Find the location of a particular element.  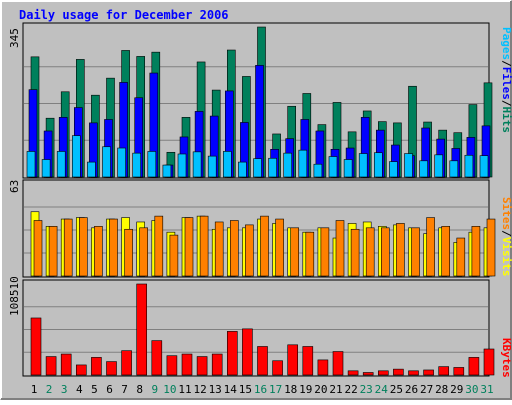

x-label-day-8: 8 is located at coordinates (139, 389).